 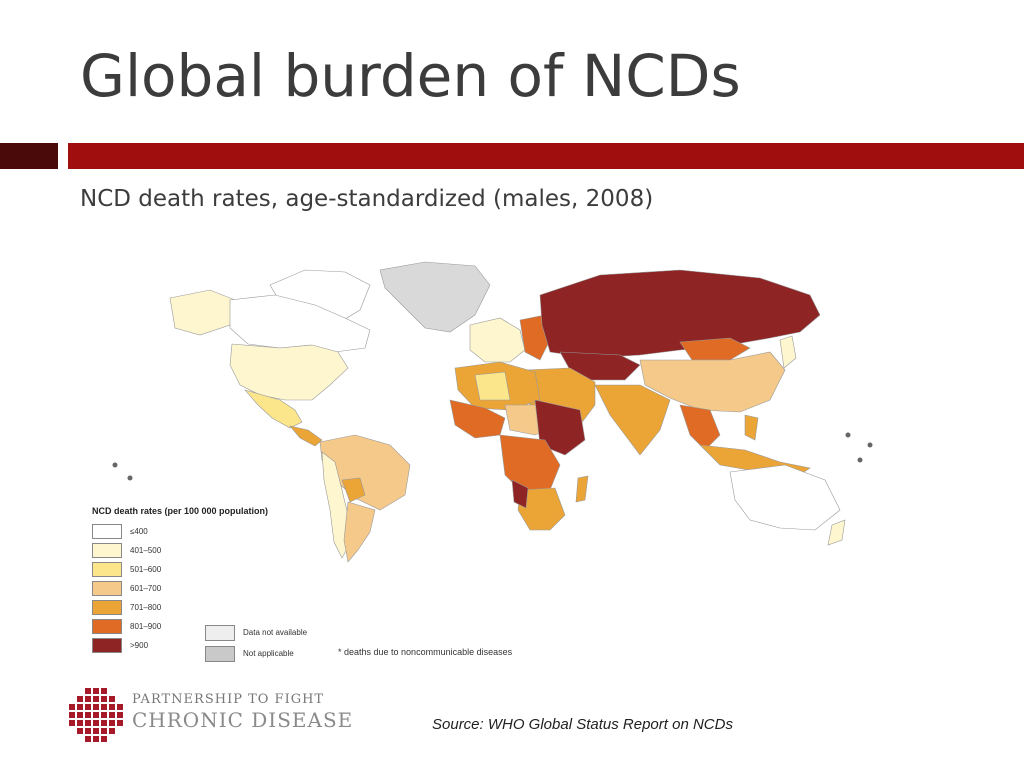 What do you see at coordinates (359, 532) in the screenshot?
I see `region-southern-cone` at bounding box center [359, 532].